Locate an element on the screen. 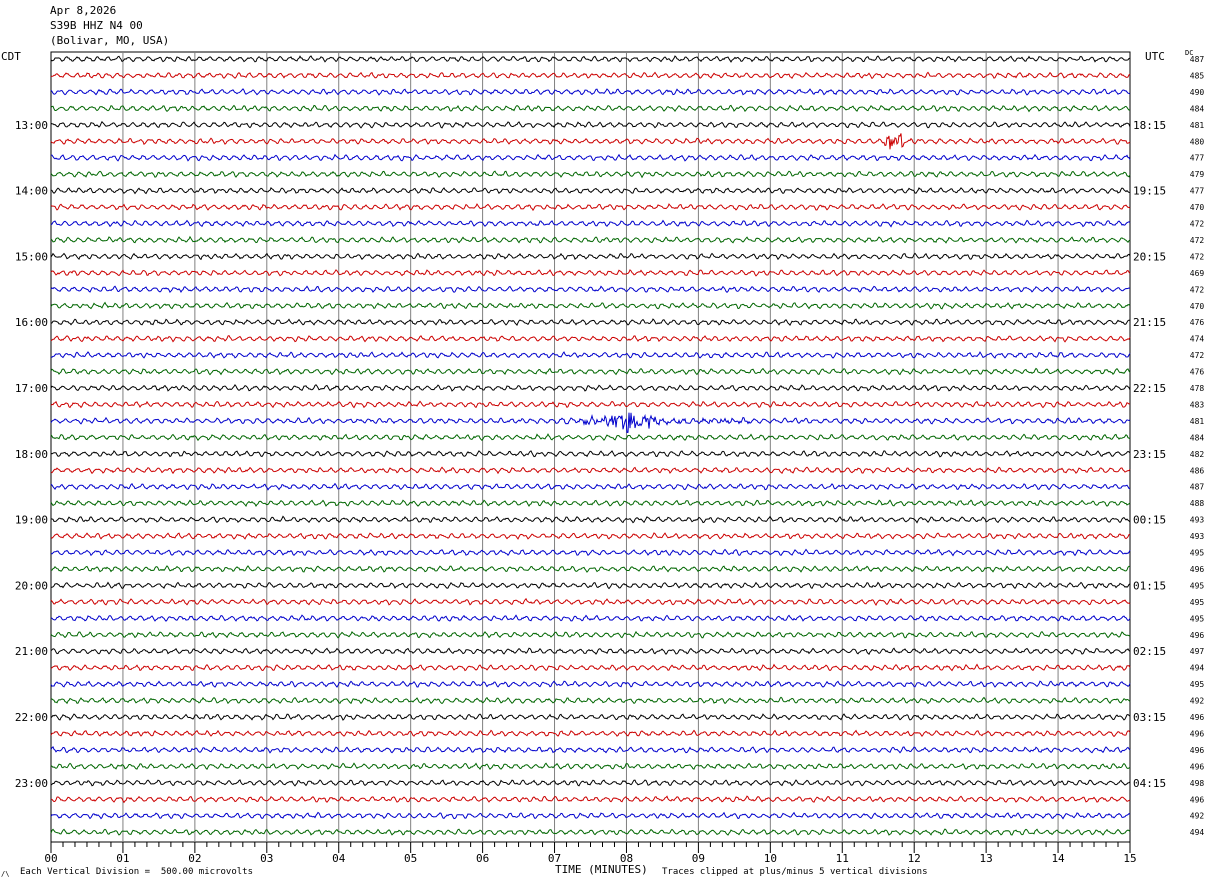 The height and width of the screenshot is (886, 1210). dc-offset-label: 485 is located at coordinates (1197, 75).